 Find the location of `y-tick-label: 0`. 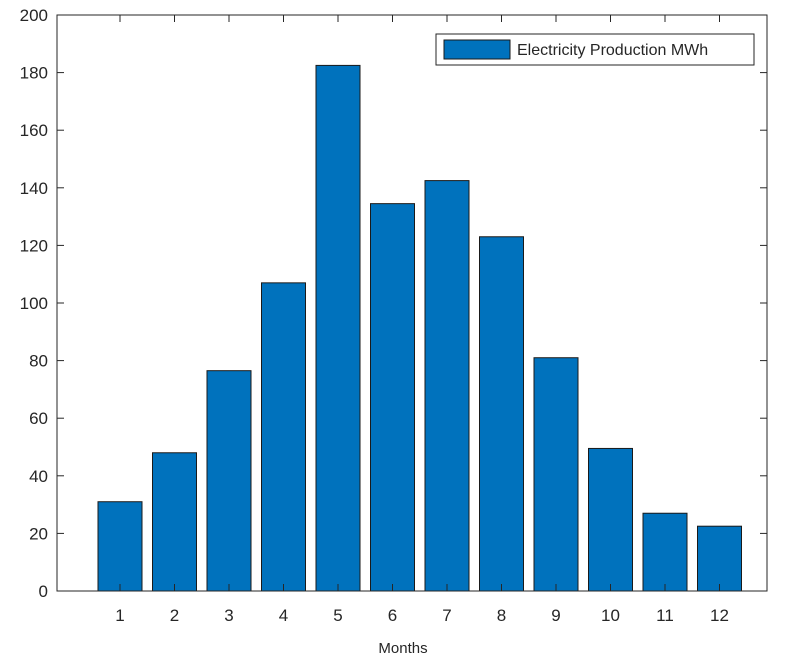

y-tick-label: 0 is located at coordinates (43, 591).